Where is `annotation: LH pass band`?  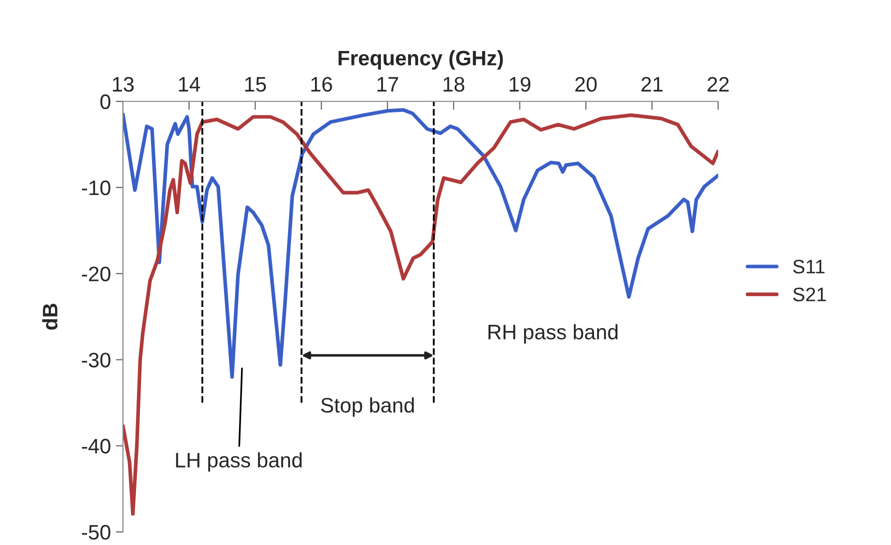 annotation: LH pass band is located at coordinates (239, 462).